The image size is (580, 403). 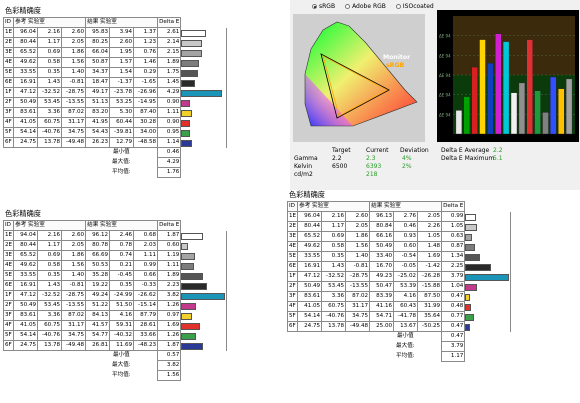 What do you see at coordinates (310, 296) in the screenshot?
I see `lab-value-cell: 83.61` at bounding box center [310, 296].